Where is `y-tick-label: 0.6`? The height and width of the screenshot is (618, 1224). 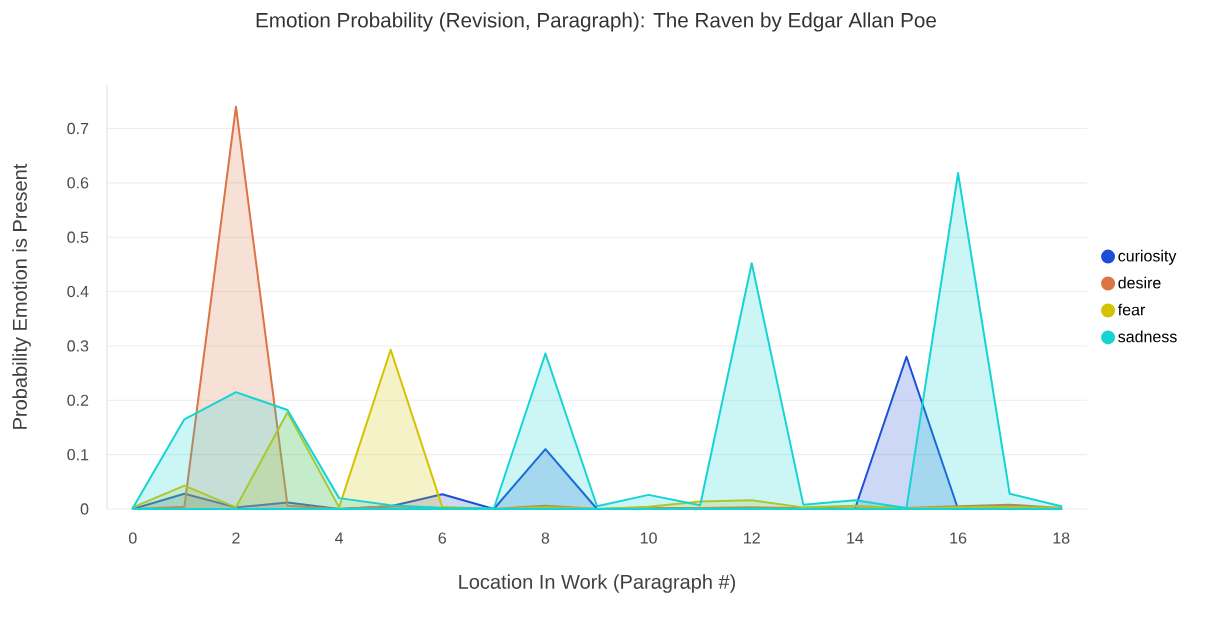
y-tick-label: 0.6 is located at coordinates (78, 183).